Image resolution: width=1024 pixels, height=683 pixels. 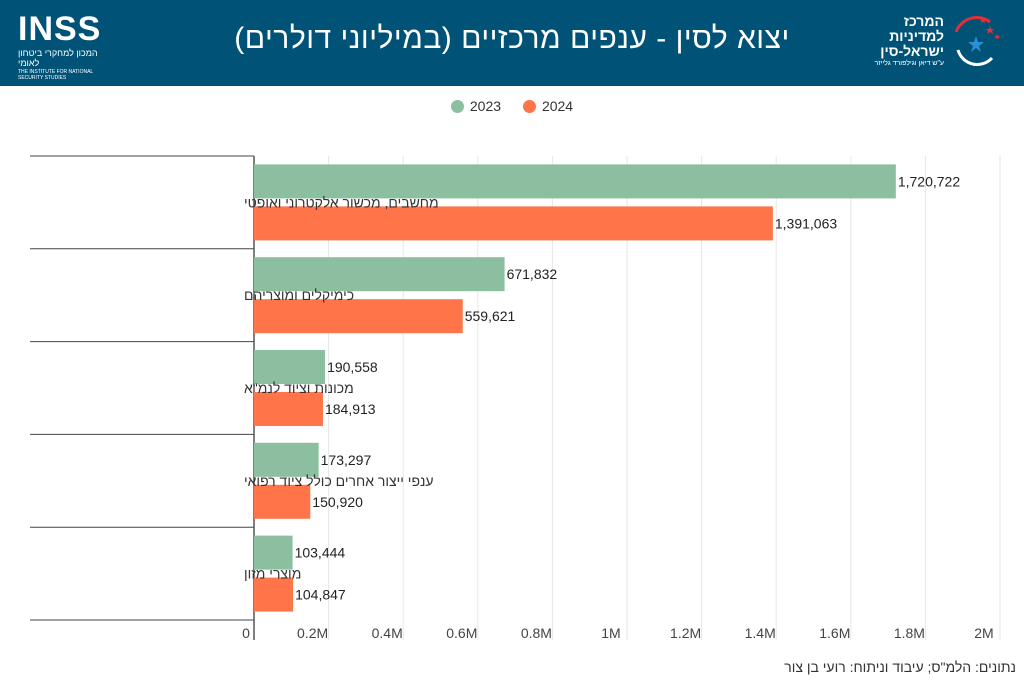 What do you see at coordinates (461, 633) in the screenshot?
I see `x-tick-label: 0.6M` at bounding box center [461, 633].